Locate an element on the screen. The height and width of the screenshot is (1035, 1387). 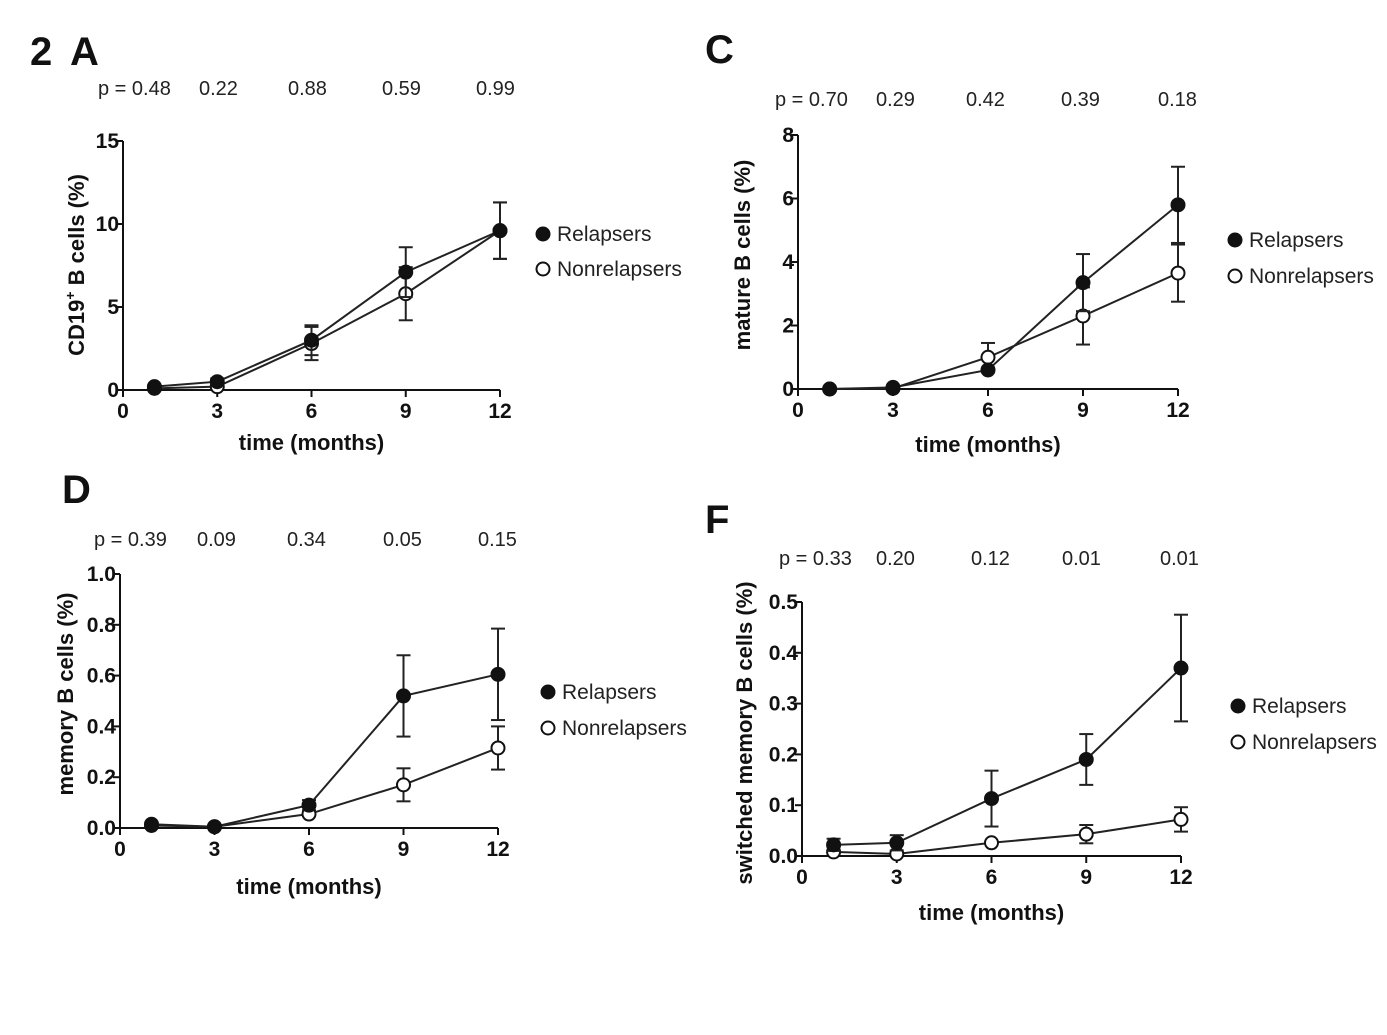
panel-letter: D is located at coordinates (76, 490).